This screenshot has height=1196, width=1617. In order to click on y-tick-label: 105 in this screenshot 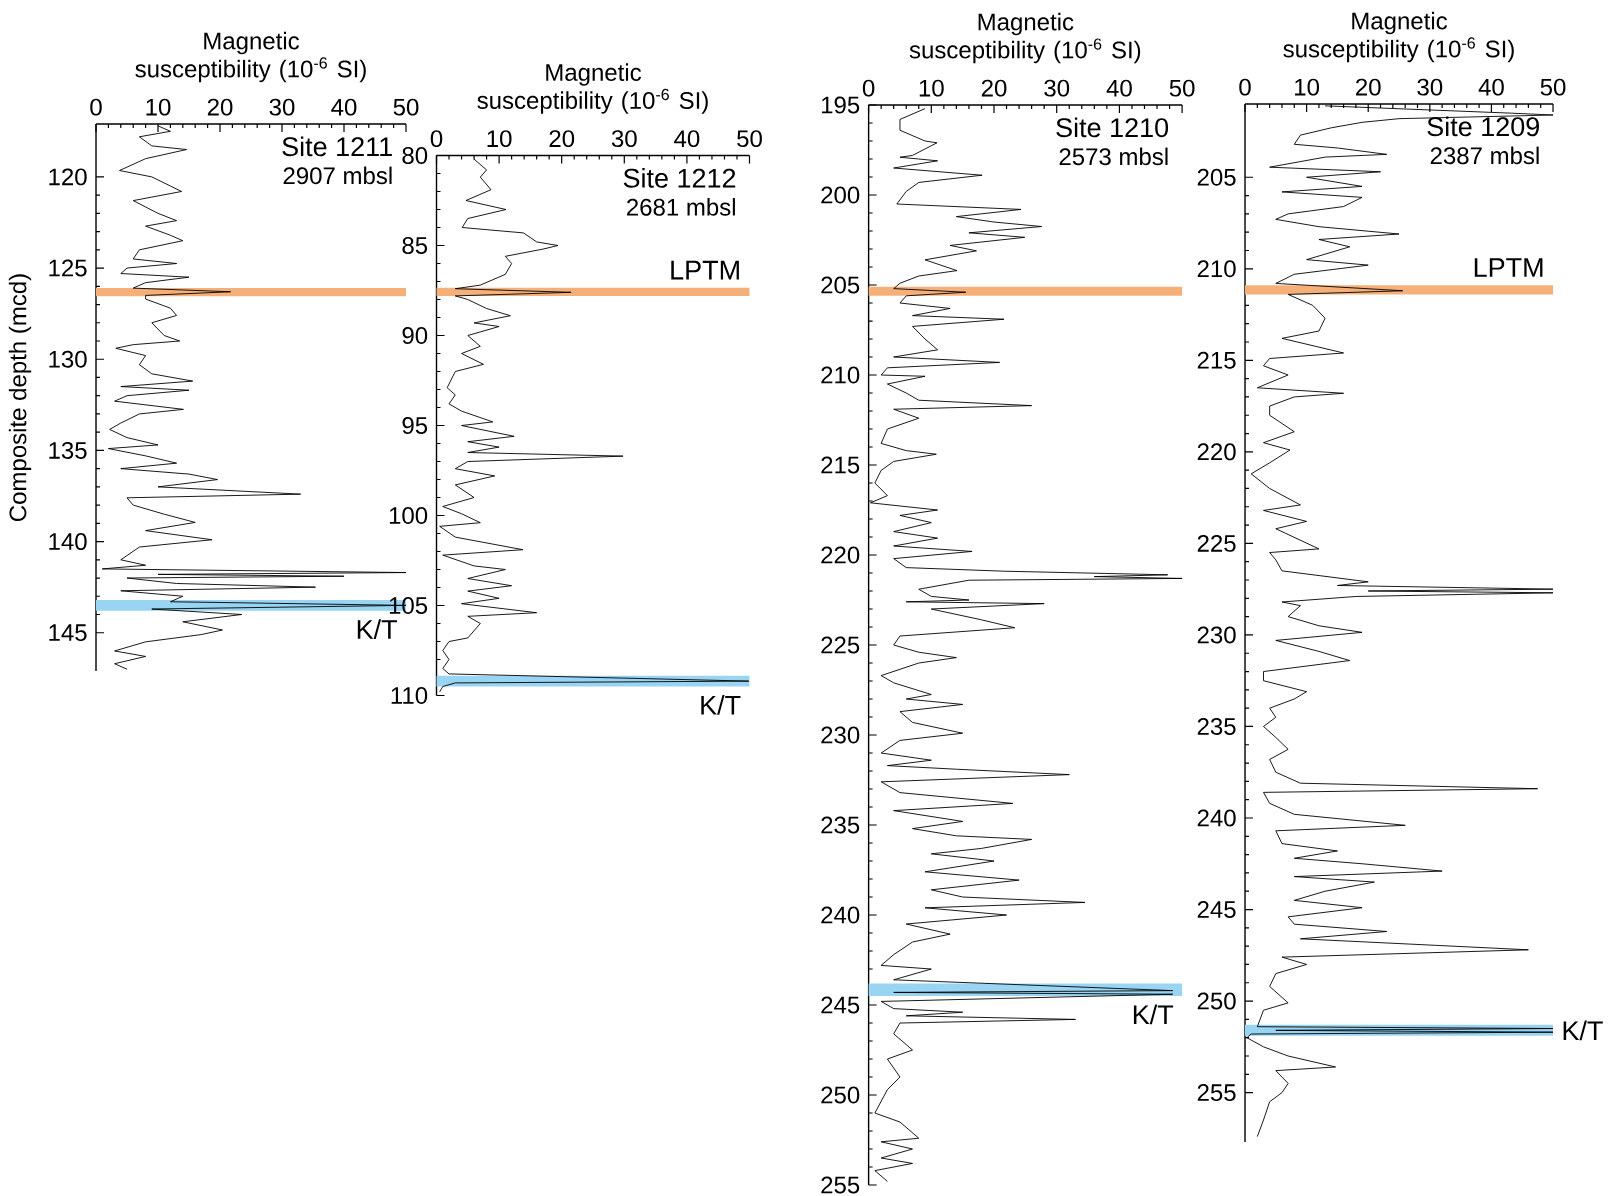, I will do `click(408, 605)`.